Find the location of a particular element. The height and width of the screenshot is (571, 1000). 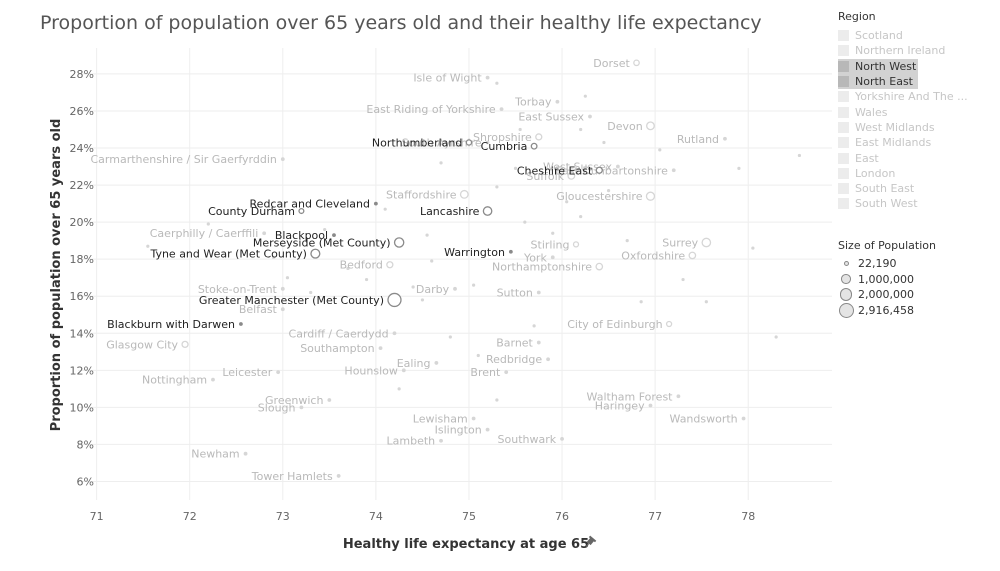

legend-item-region: East is located at coordinates (918, 157).